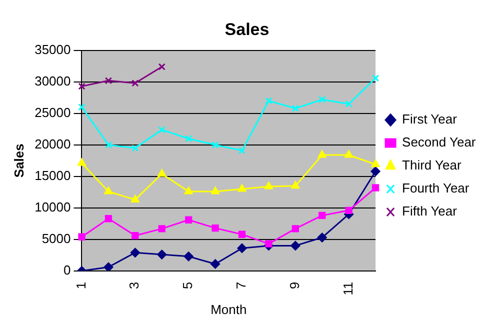 Image resolution: width=502 pixels, height=330 pixels. What do you see at coordinates (52, 206) in the screenshot?
I see `y-tick-label: 10000` at bounding box center [52, 206].